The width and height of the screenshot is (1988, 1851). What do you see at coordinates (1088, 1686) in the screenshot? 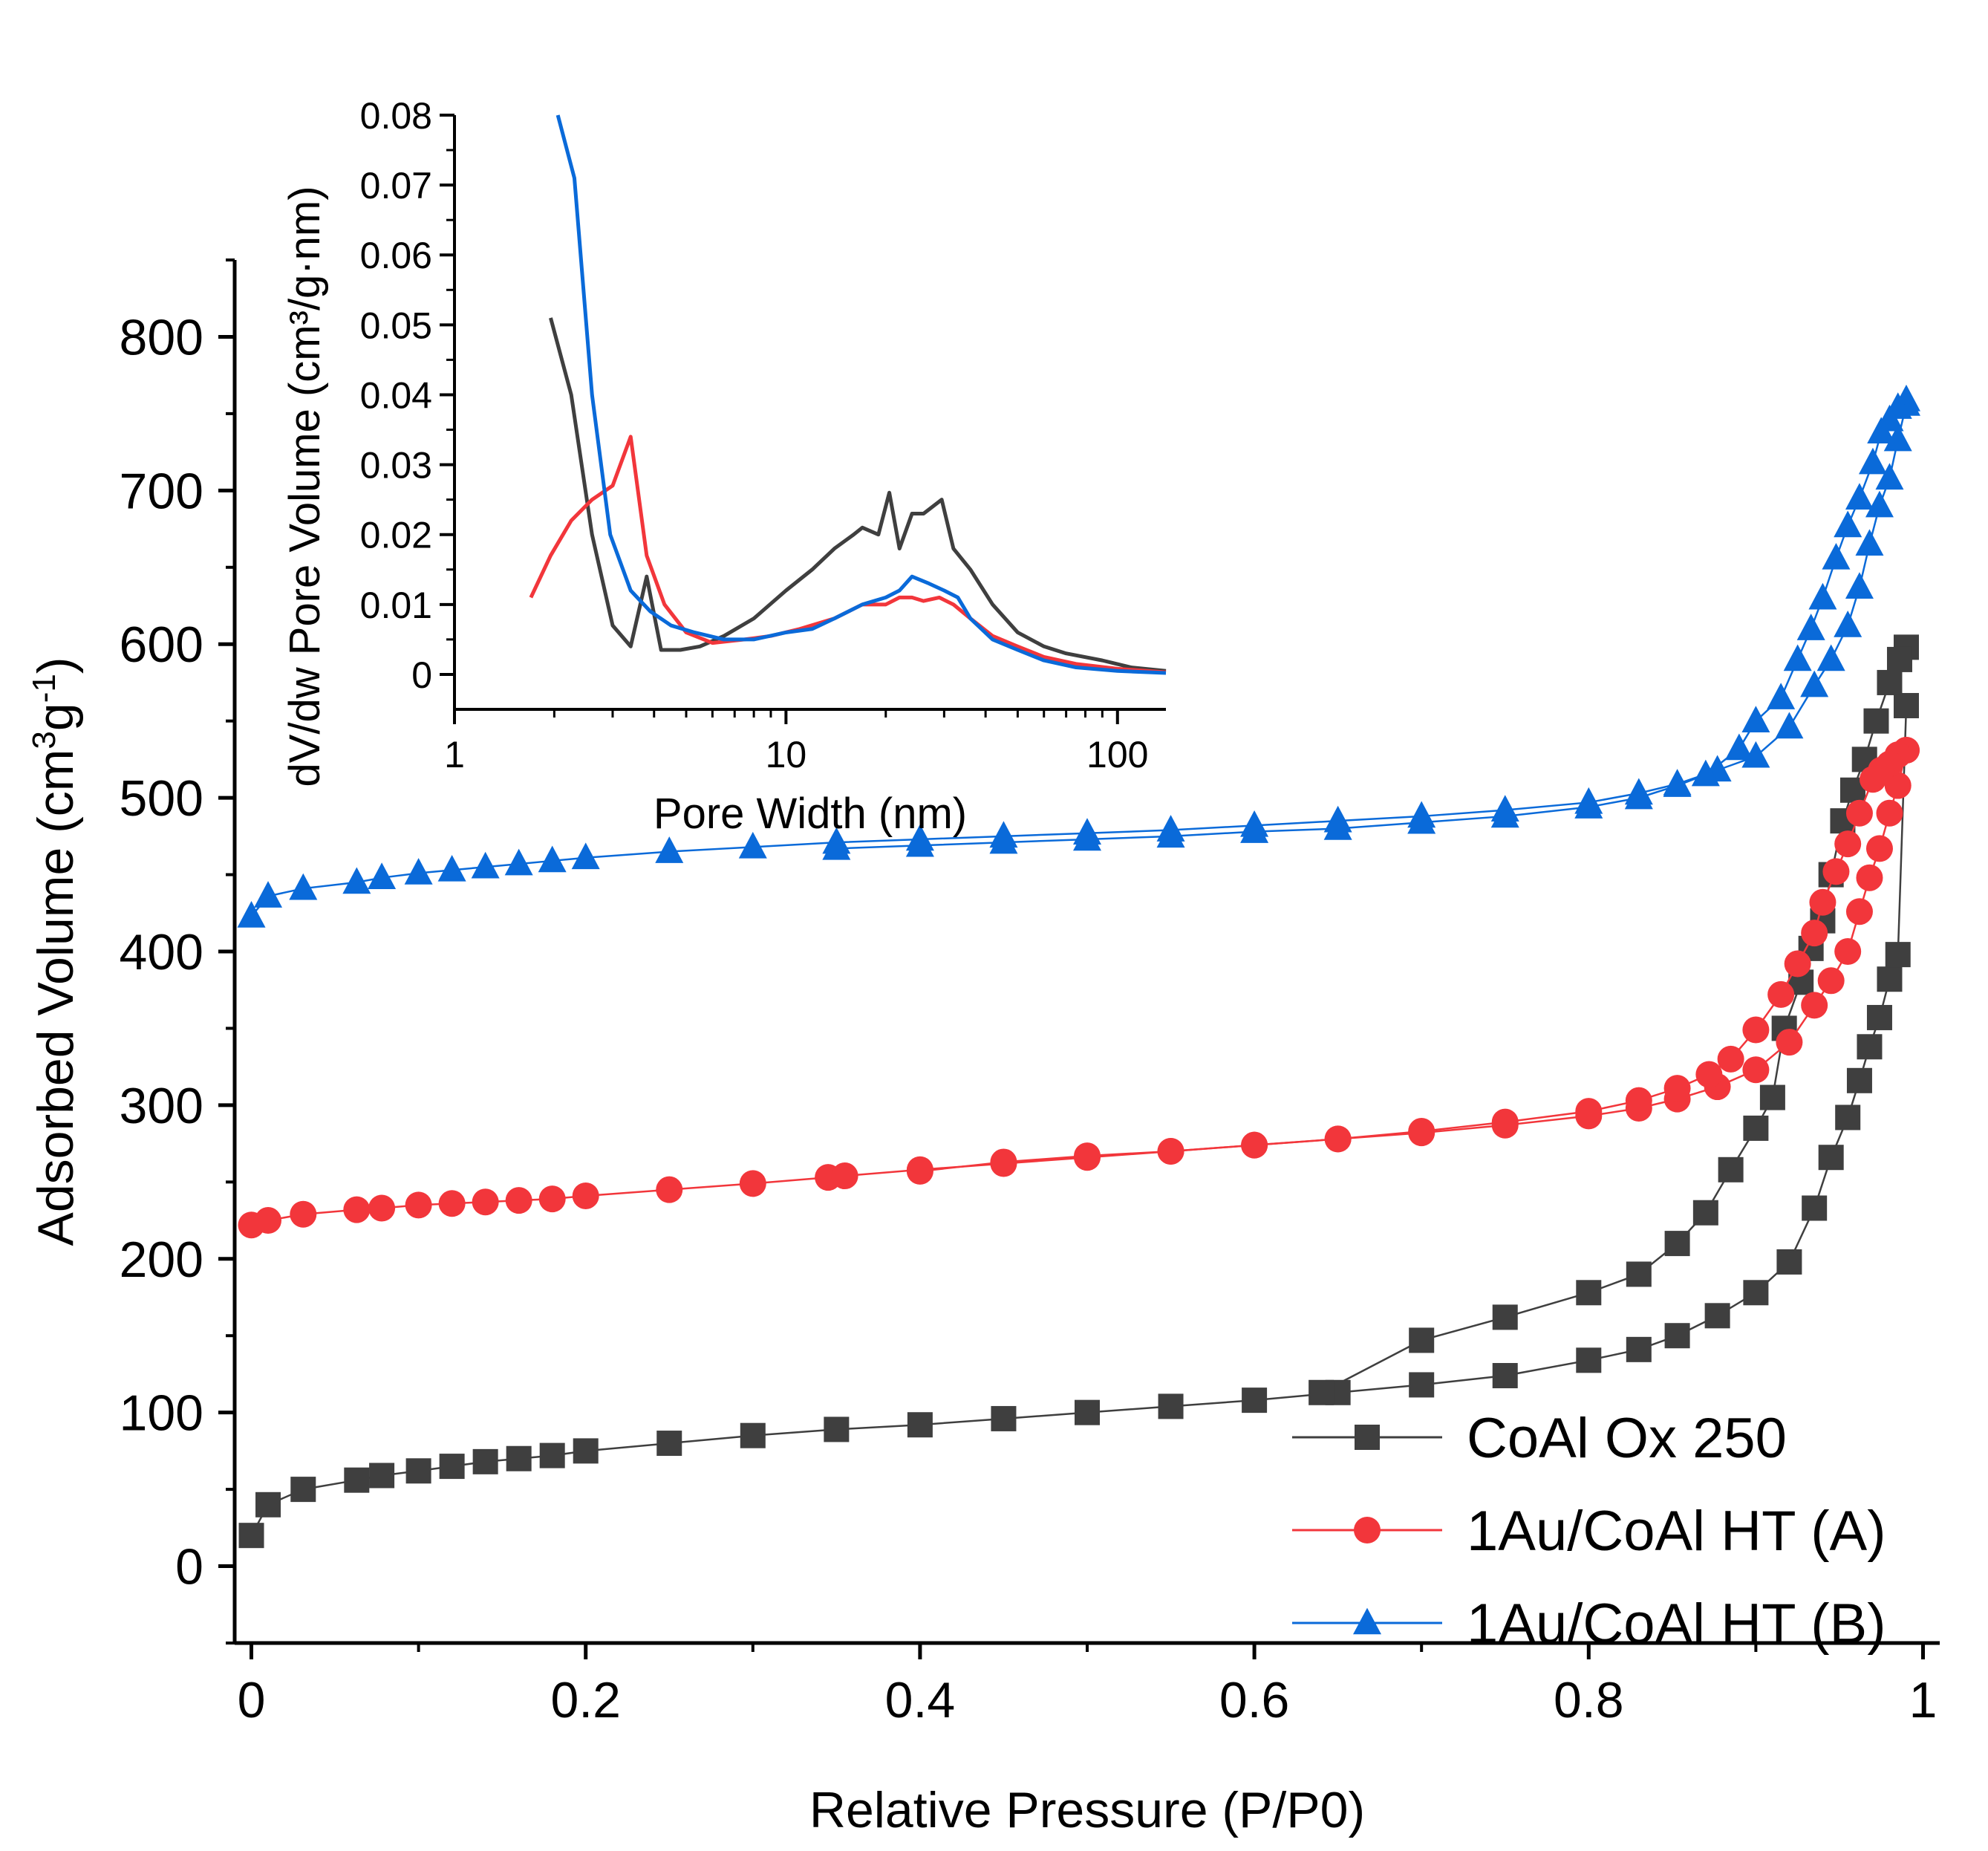
I see `main-x-ticks: 0 0.2 0.4 0.6 0.8 1` at bounding box center [1088, 1686].